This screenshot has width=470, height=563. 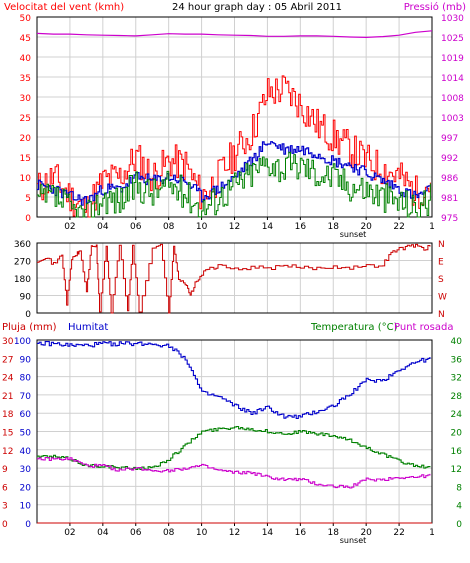 What do you see at coordinates (435, 7) in the screenshot?
I see `pressure-title: Pressió (mb)` at bounding box center [435, 7].